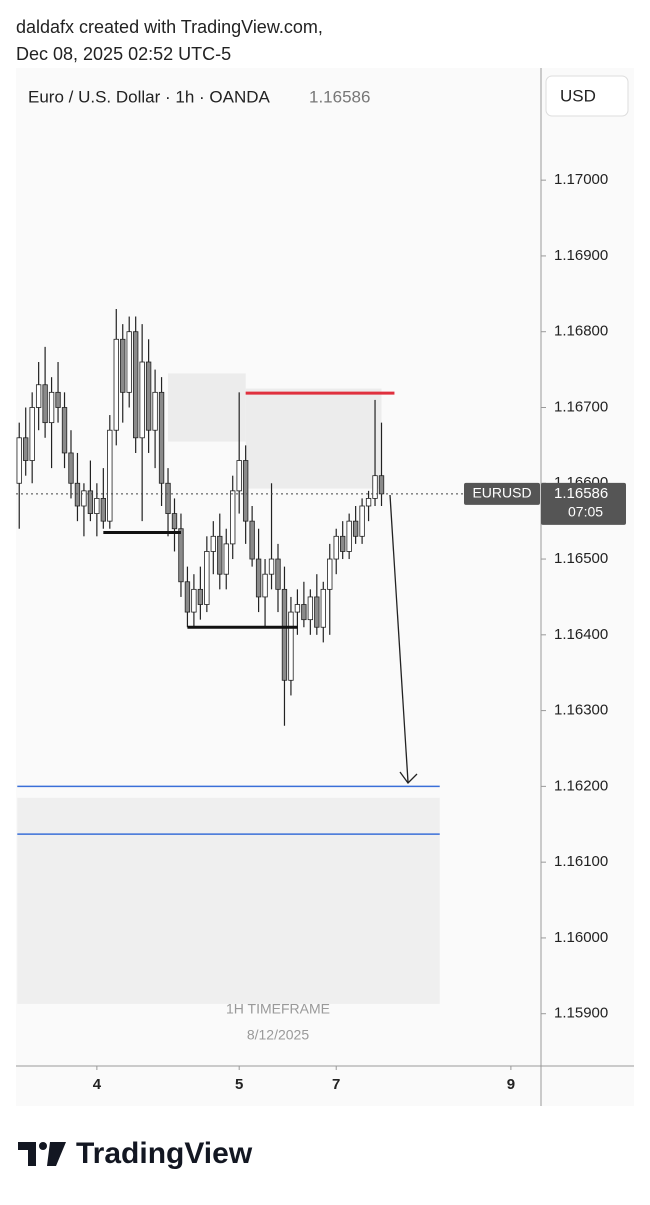  Describe the element at coordinates (164, 1153) in the screenshot. I see `brand-name: TradingView` at that location.